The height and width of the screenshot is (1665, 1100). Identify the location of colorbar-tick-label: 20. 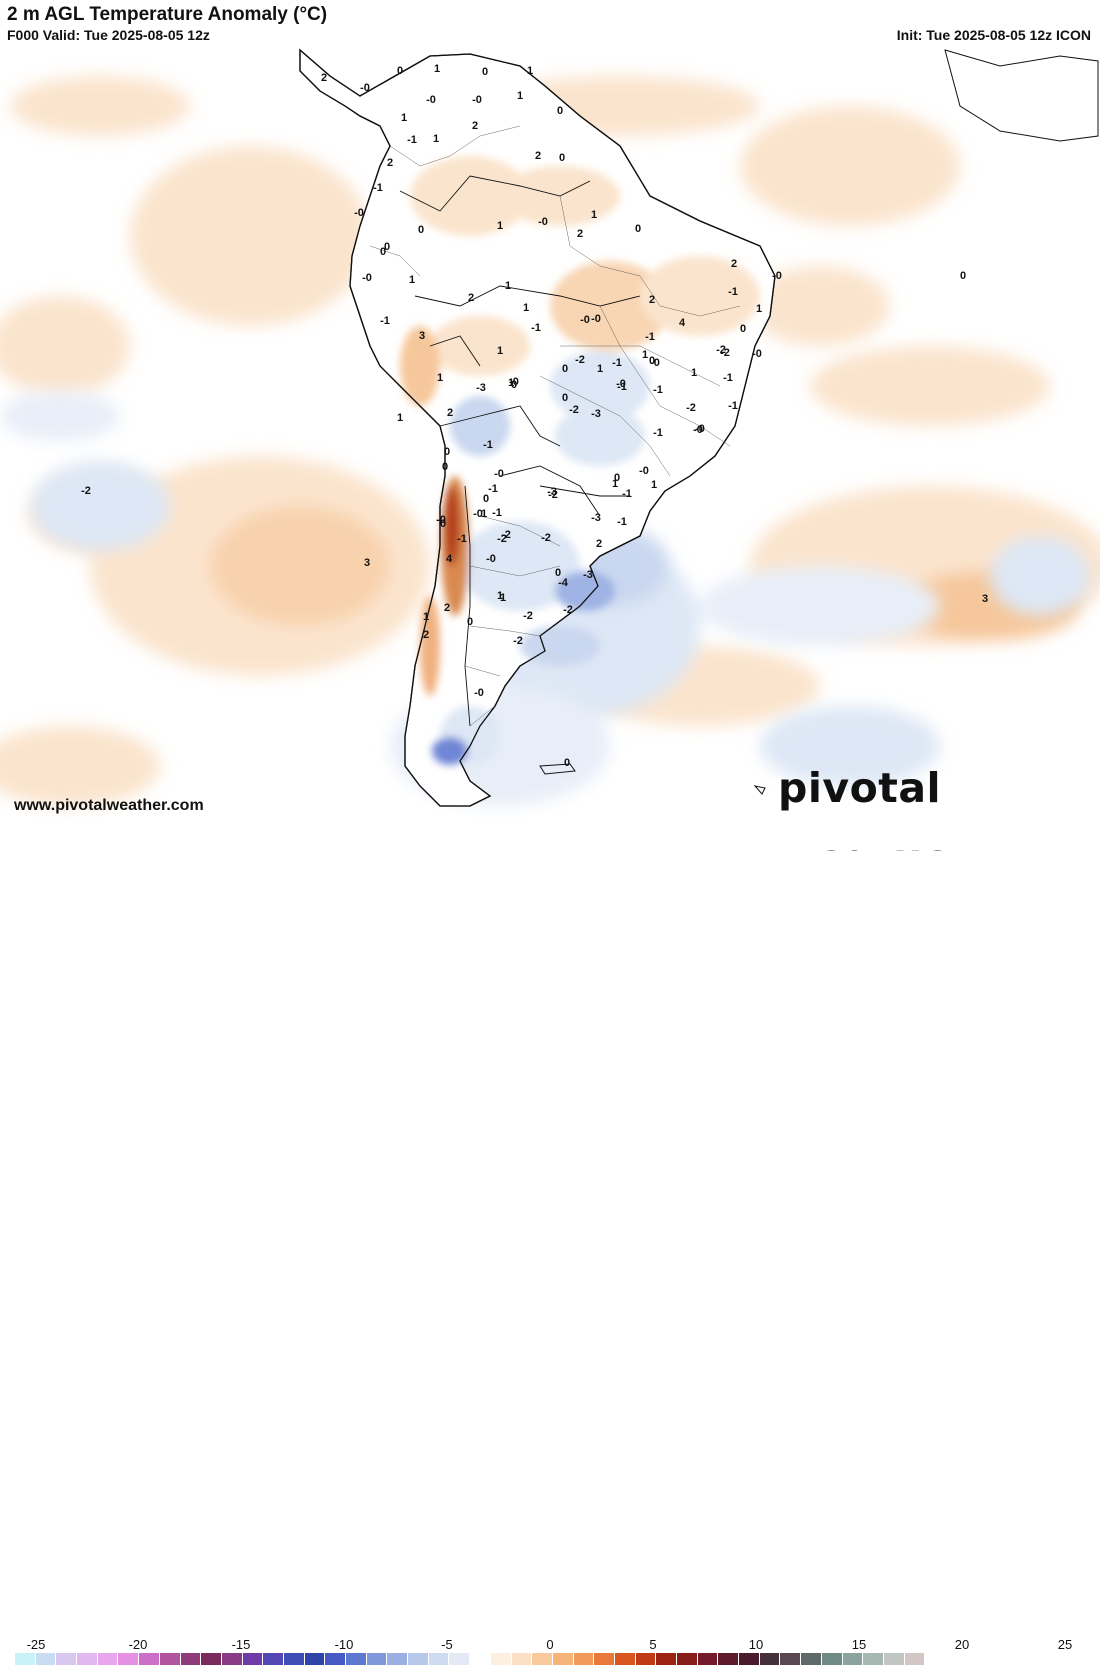
(962, 1644).